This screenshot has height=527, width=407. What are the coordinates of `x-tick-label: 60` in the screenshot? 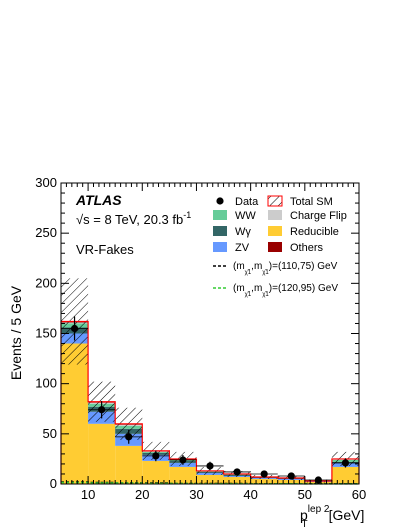 It's located at (359, 494).